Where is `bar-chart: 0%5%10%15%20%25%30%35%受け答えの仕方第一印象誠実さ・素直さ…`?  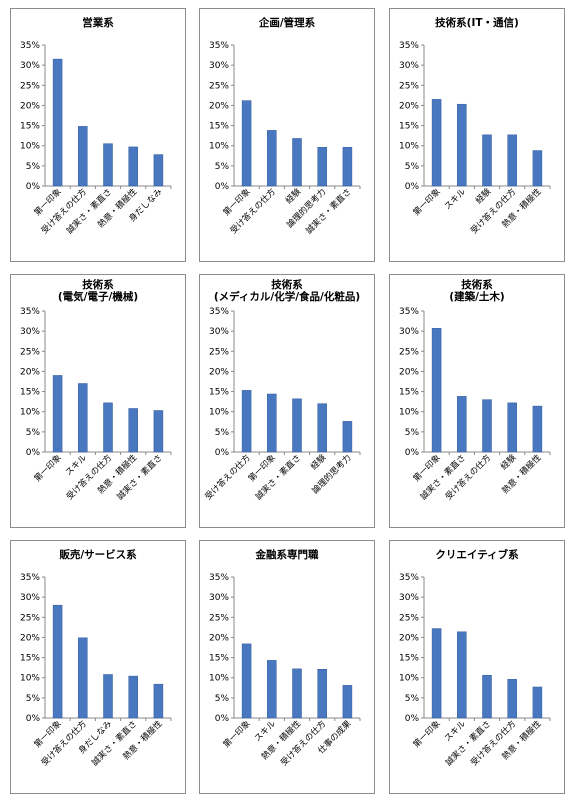
bar-chart: 0%5%10%15%20%25%30%35%受け答えの仕方第一印象誠実さ・素直さ… is located at coordinates (282, 404).